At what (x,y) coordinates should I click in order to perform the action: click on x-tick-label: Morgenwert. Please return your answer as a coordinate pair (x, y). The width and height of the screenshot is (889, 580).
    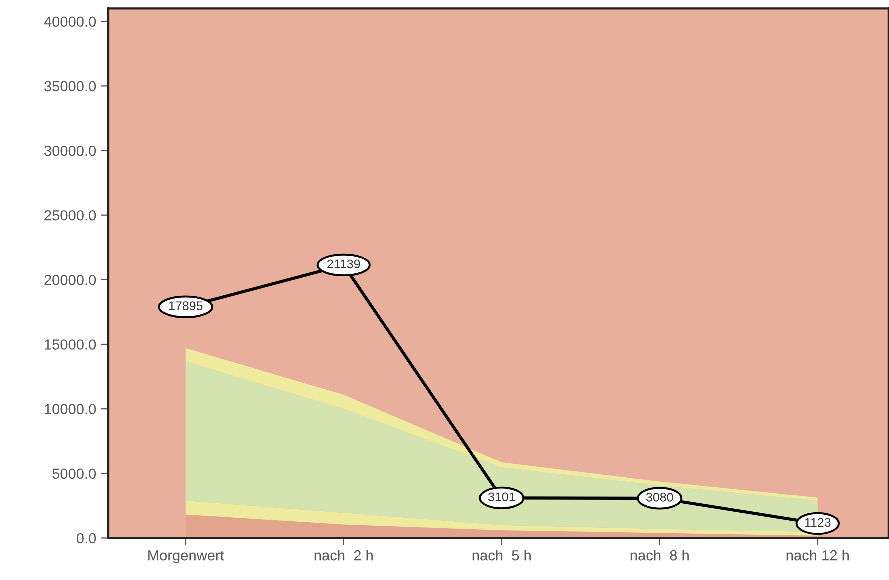
    Looking at the image, I should click on (186, 557).